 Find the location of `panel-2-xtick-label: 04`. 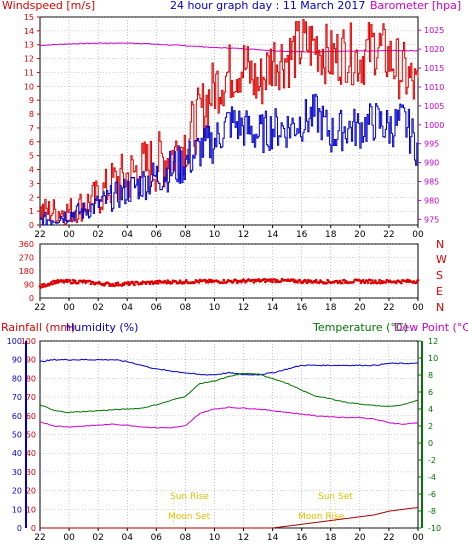

panel-2-xtick-label: 04 is located at coordinates (128, 308).